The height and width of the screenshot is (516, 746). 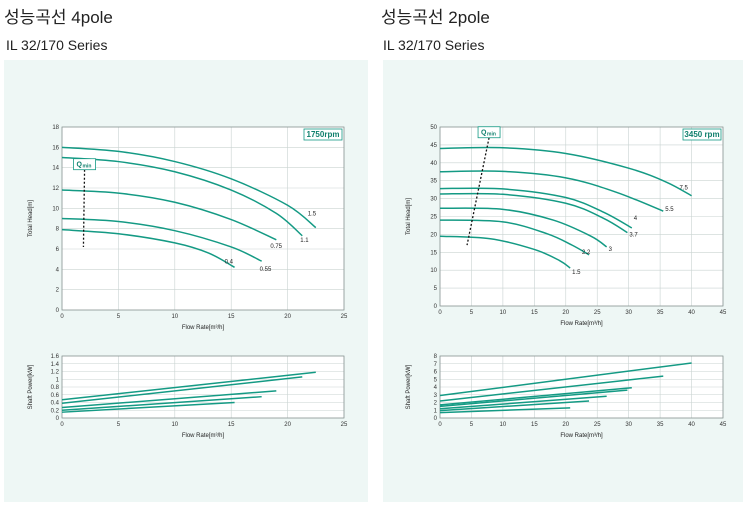 What do you see at coordinates (58, 270) in the screenshot?
I see `head-4pole-ytick-label: 4` at bounding box center [58, 270].